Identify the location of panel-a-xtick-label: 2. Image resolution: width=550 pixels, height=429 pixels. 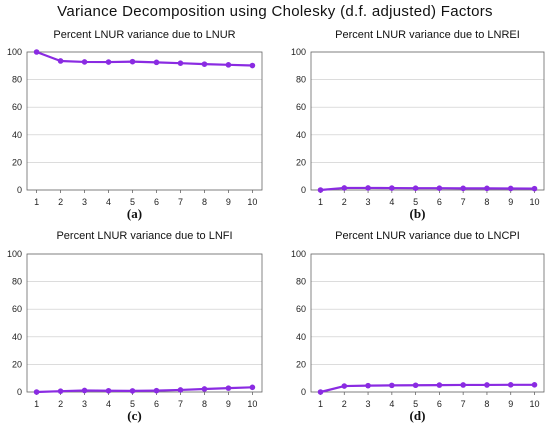
(60, 202).